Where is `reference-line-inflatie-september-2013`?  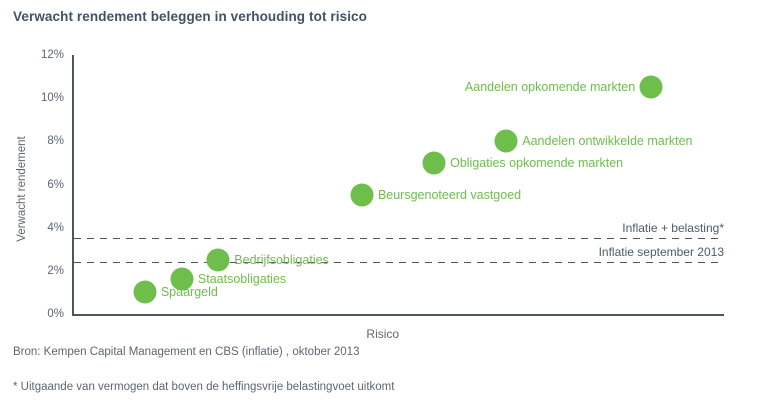 reference-line-inflatie-september-2013 is located at coordinates (399, 263).